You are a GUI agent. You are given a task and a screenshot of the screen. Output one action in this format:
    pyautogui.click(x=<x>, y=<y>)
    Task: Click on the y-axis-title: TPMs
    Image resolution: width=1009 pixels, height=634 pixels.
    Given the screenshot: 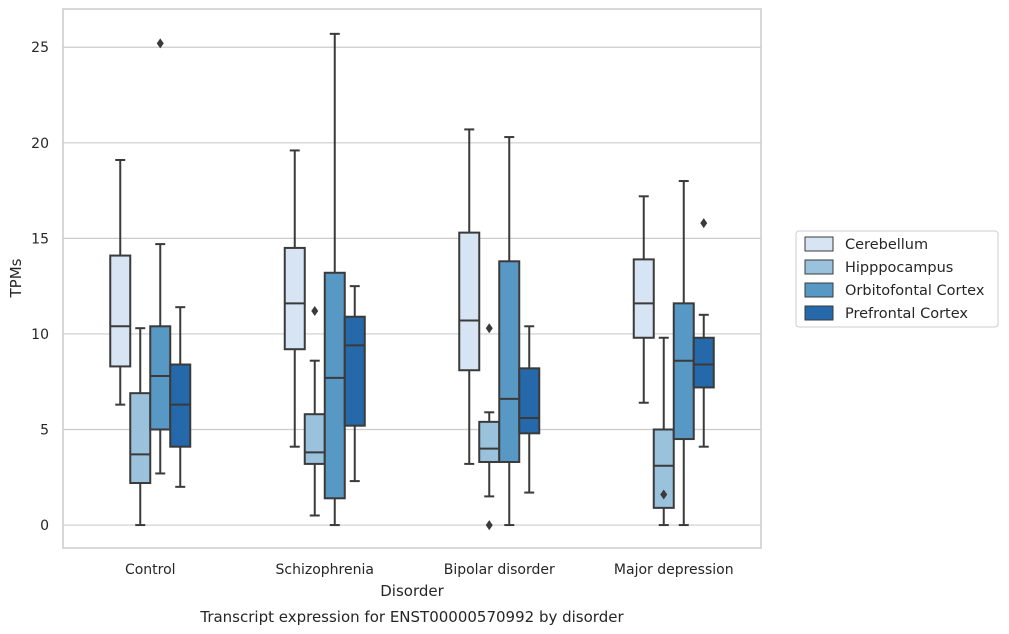 What is the action you would take?
    pyautogui.click(x=16, y=278)
    